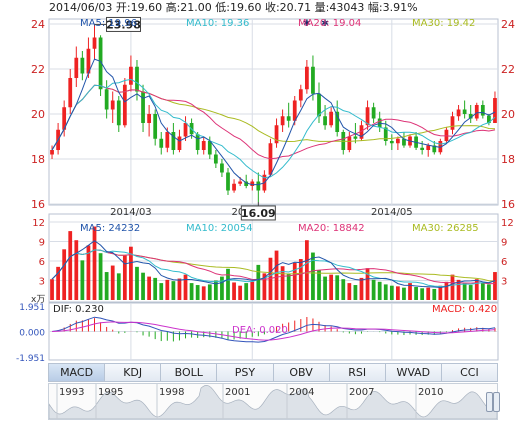 This screenshot has height=429, width=523. Describe the element at coordinates (245, 372) in the screenshot. I see `tab-psy: PSY` at that location.